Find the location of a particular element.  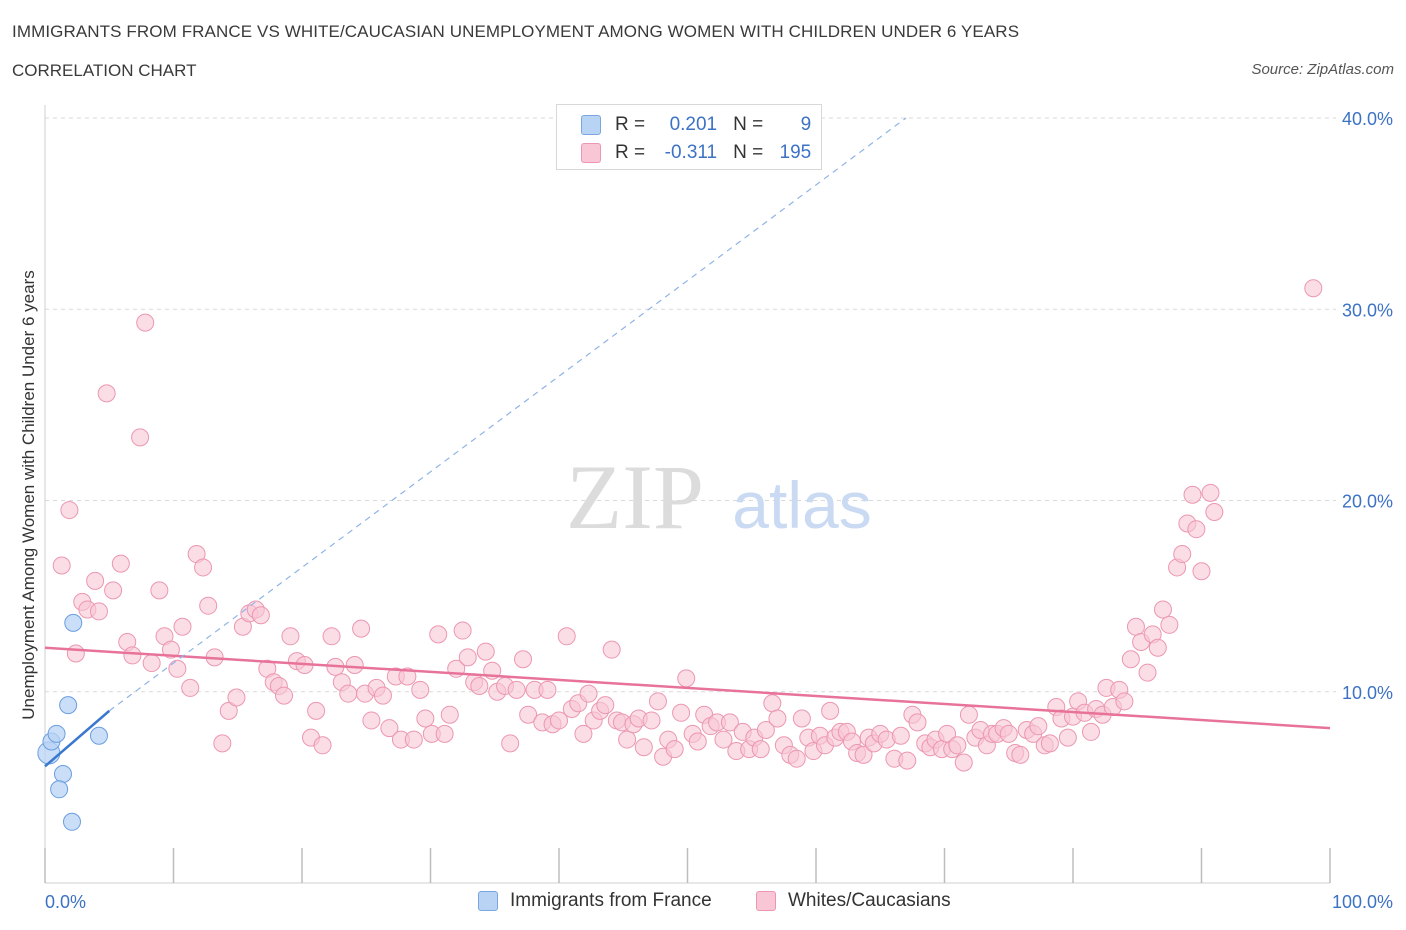

x-tick-label: 0.0% is located at coordinates (65, 902).